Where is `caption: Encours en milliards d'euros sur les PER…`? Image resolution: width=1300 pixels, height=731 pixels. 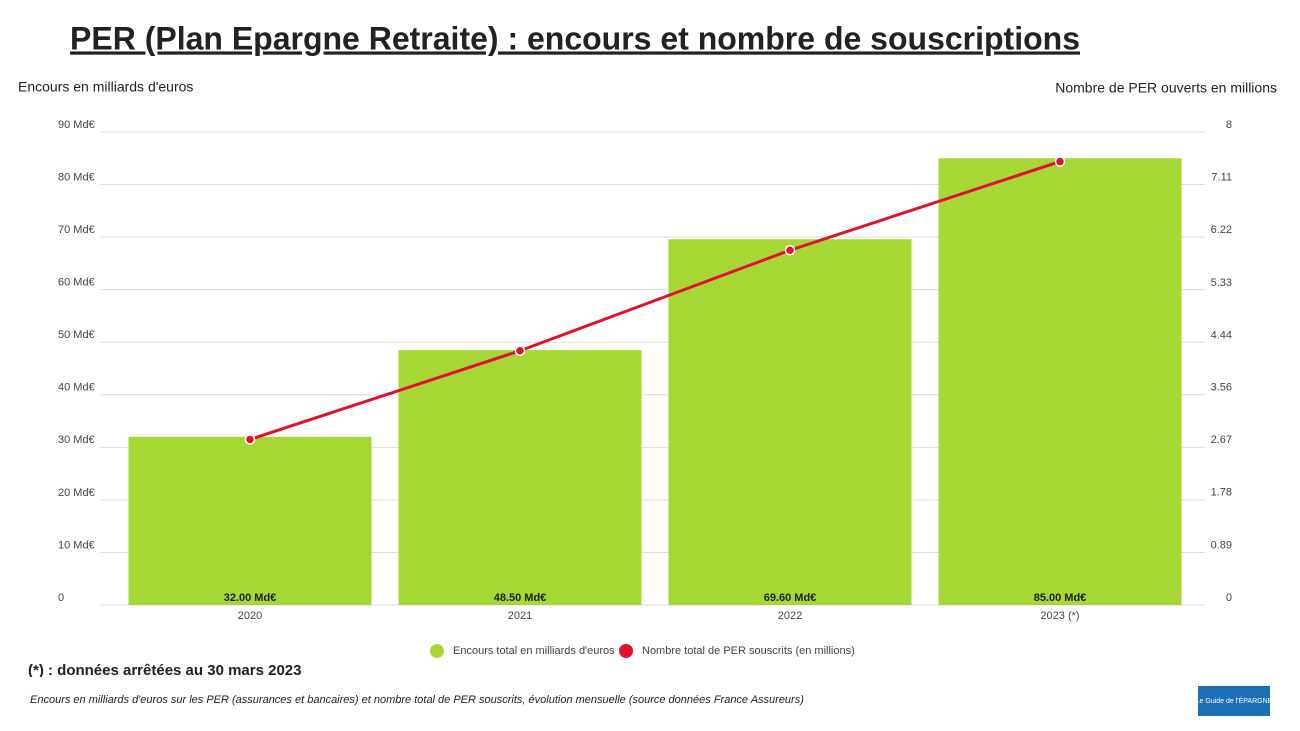
caption: Encours en milliards d'euros sur les PER… is located at coordinates (417, 700).